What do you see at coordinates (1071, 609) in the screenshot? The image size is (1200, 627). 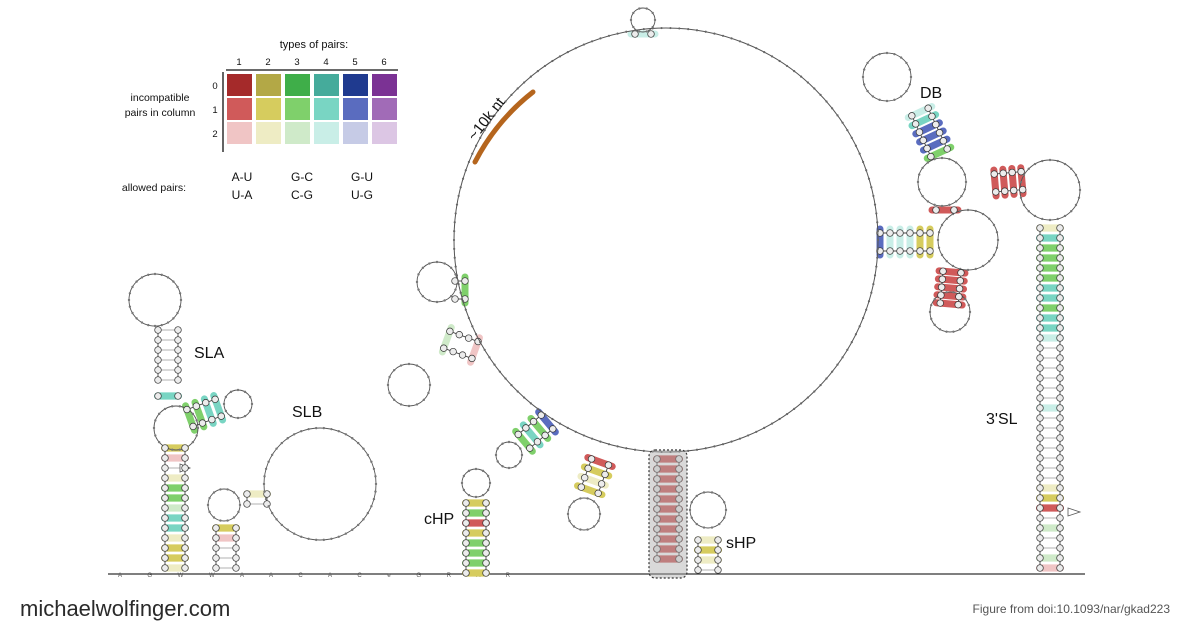 I see `figure-credit: Figure from doi:10.1093/nar/gkad223` at bounding box center [1071, 609].